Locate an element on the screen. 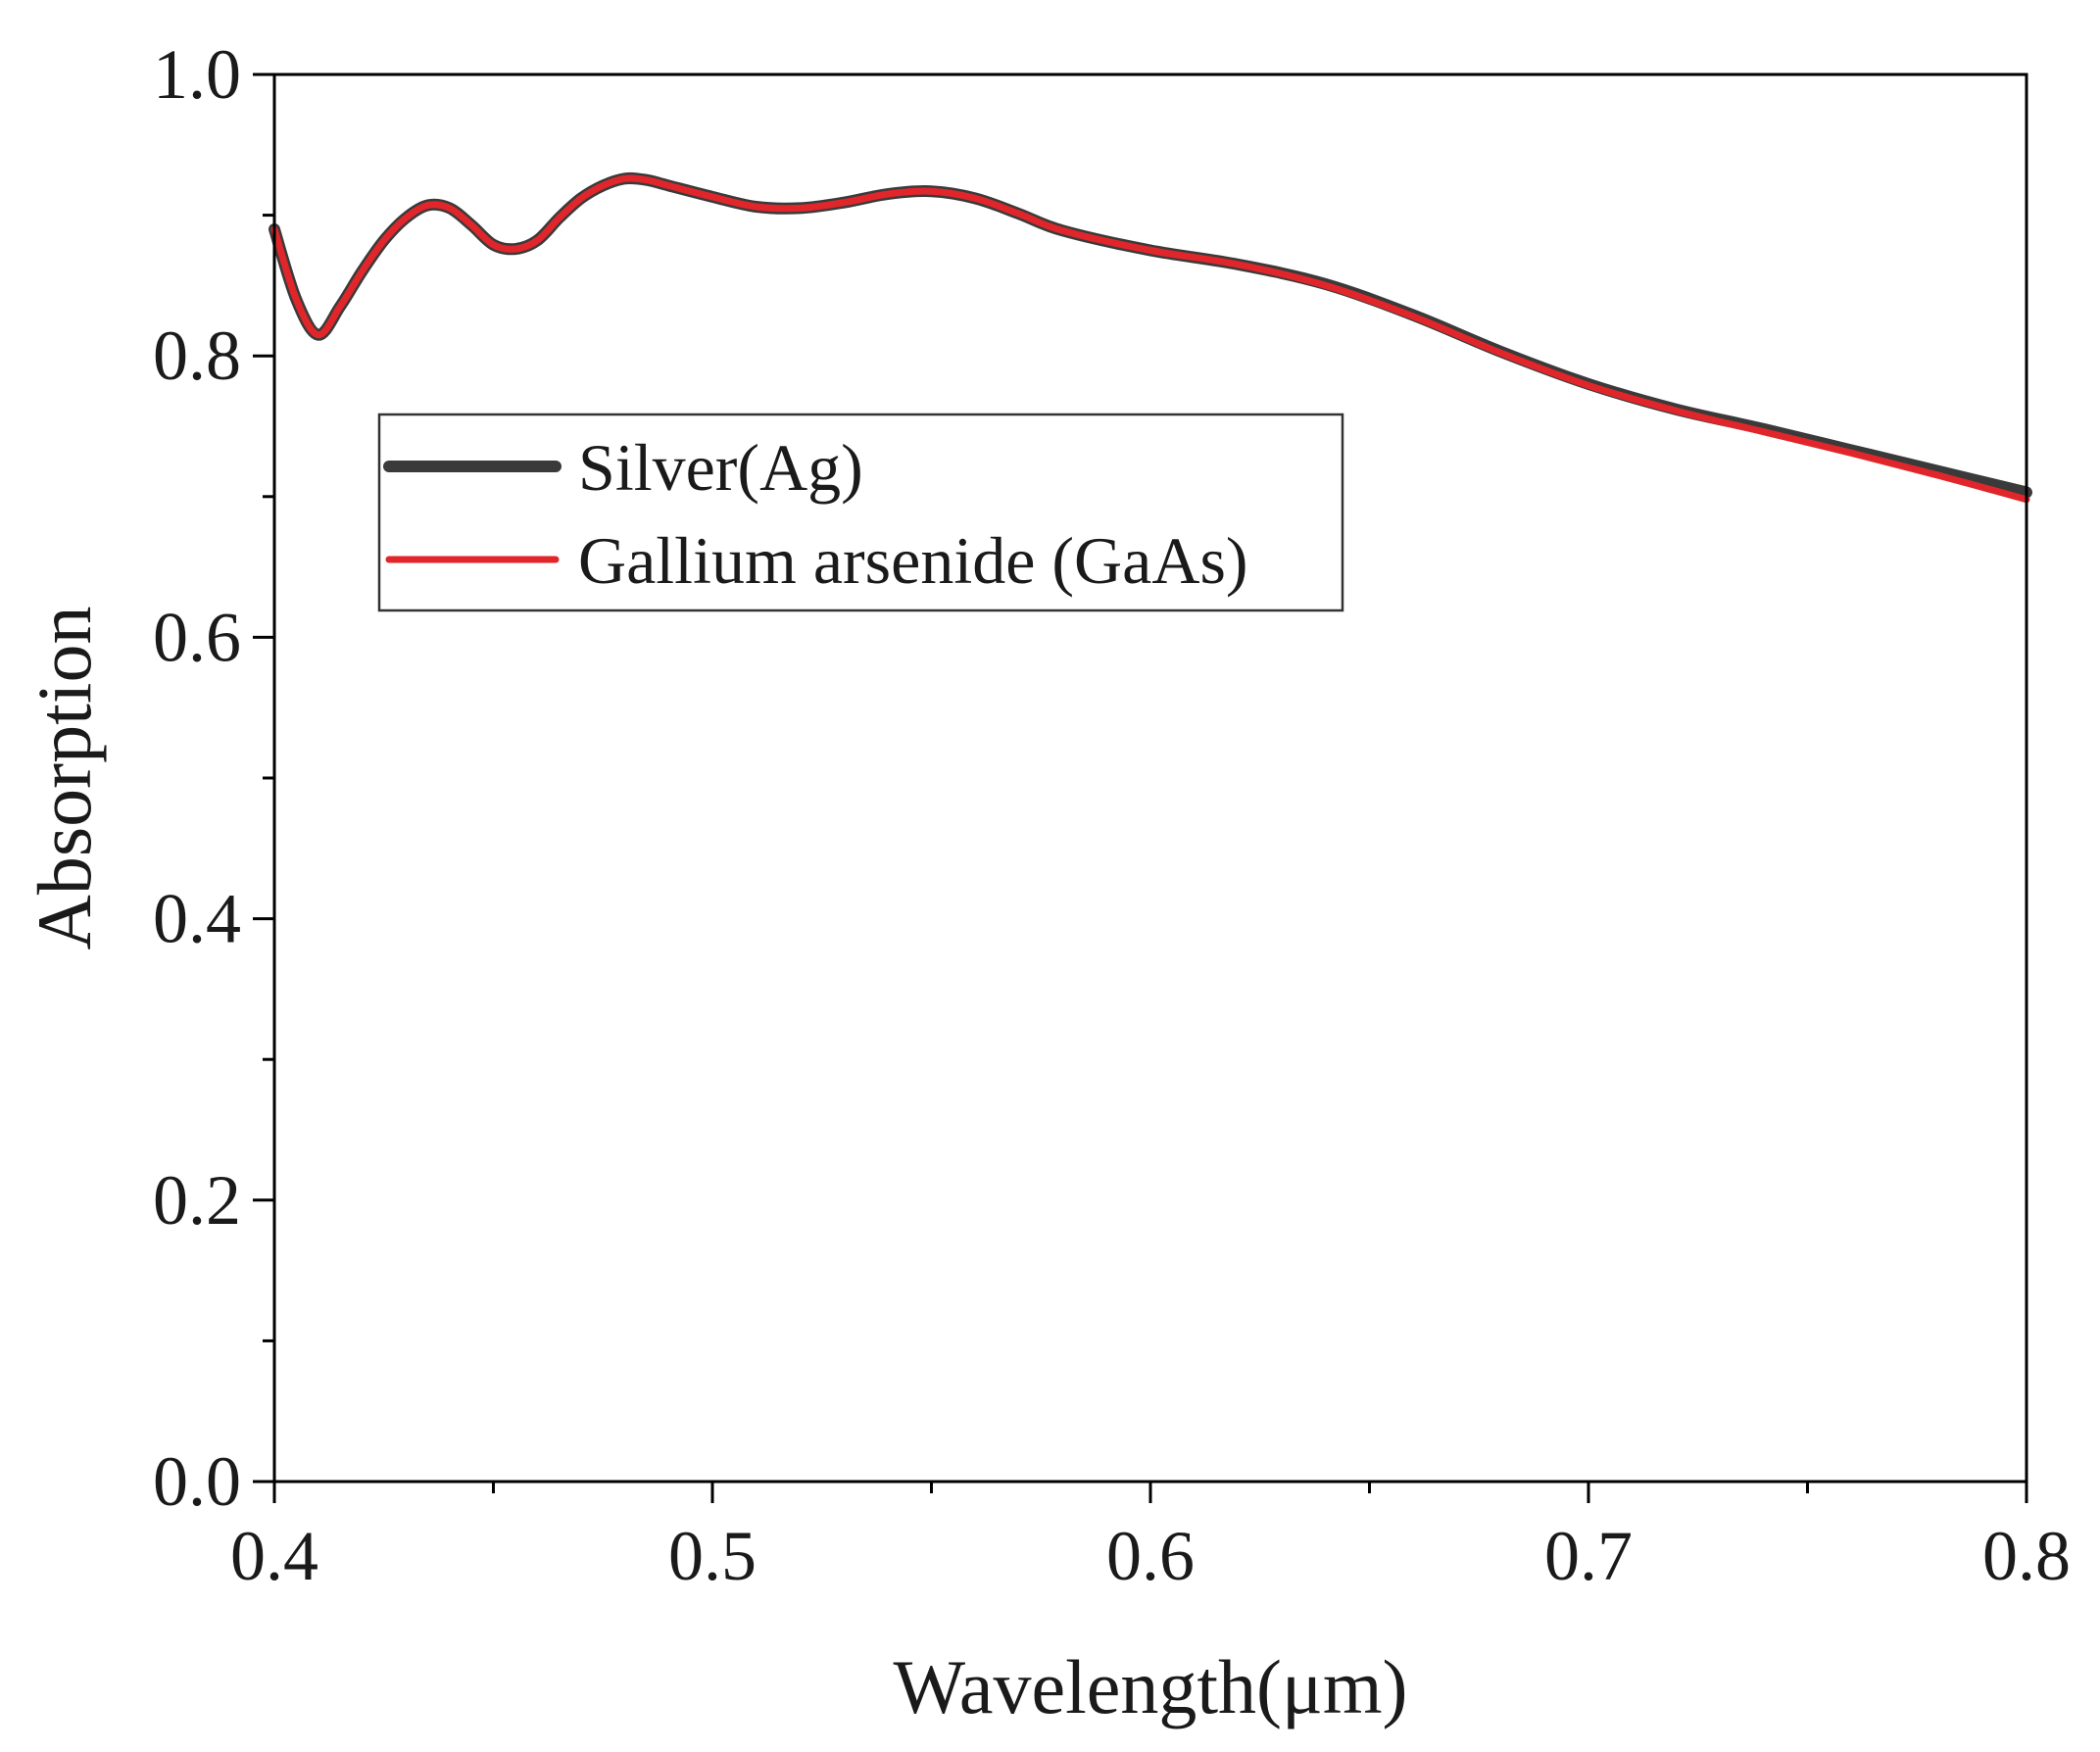  y-tick-label: 0.8 is located at coordinates (197, 356).